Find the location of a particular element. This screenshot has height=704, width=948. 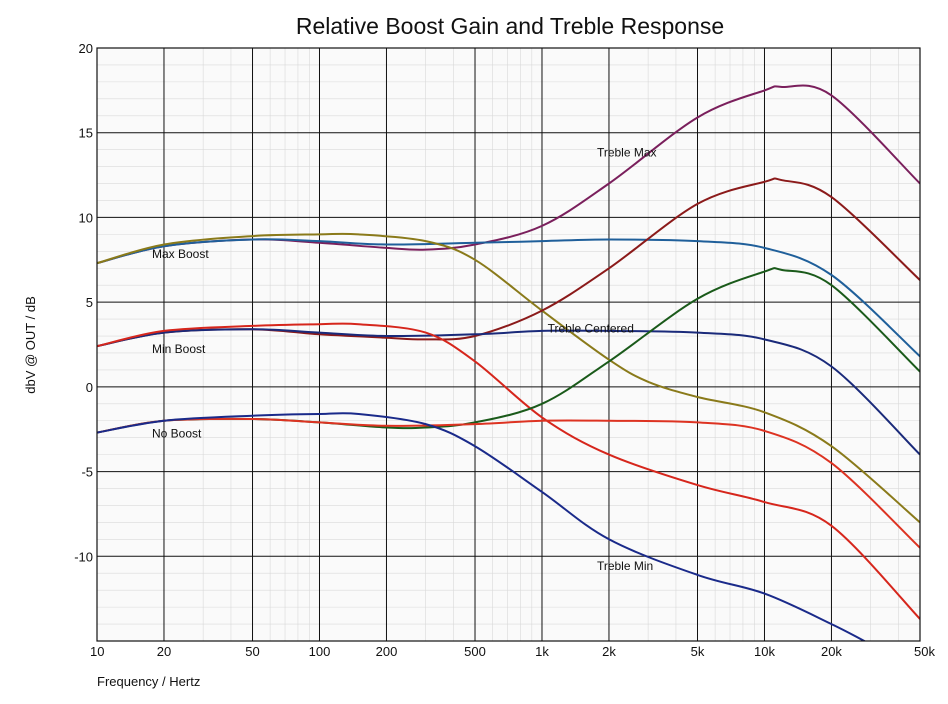

y-axis-label: dbV @ OUT / dB is located at coordinates (30, 345).